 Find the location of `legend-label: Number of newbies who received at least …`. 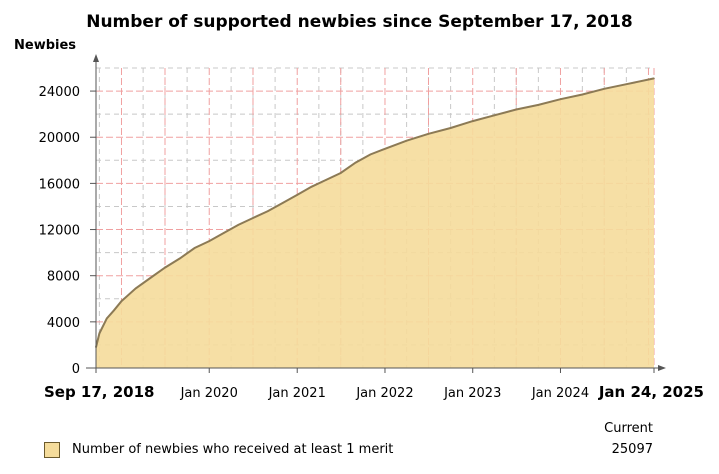

legend-label: Number of newbies who received at least … is located at coordinates (233, 449).